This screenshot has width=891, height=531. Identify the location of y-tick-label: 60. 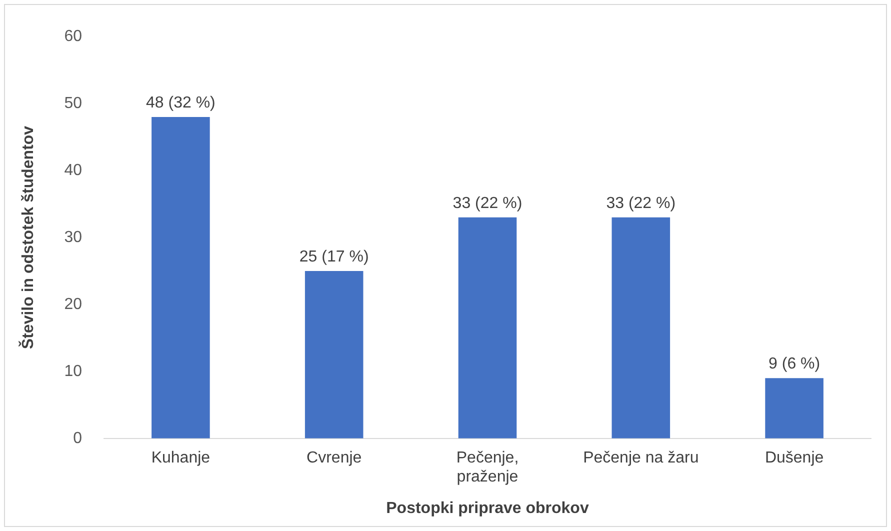
(73, 37).